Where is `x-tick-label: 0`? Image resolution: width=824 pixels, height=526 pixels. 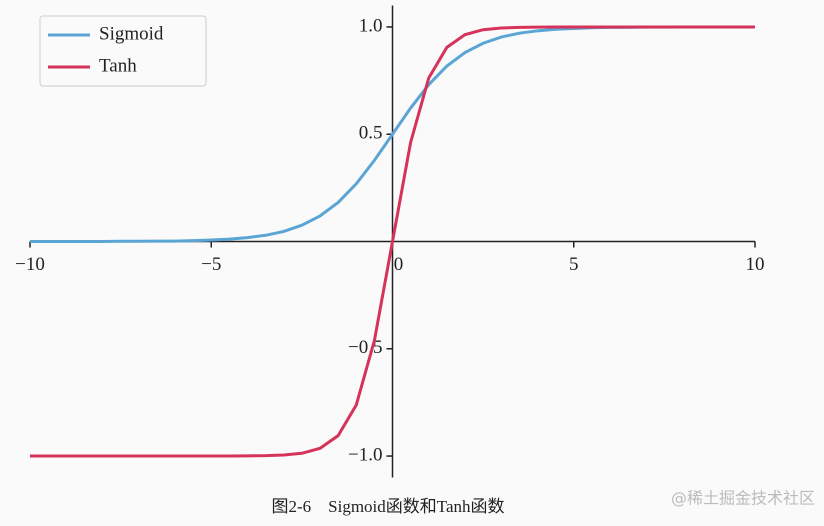 x-tick-label: 0 is located at coordinates (399, 264).